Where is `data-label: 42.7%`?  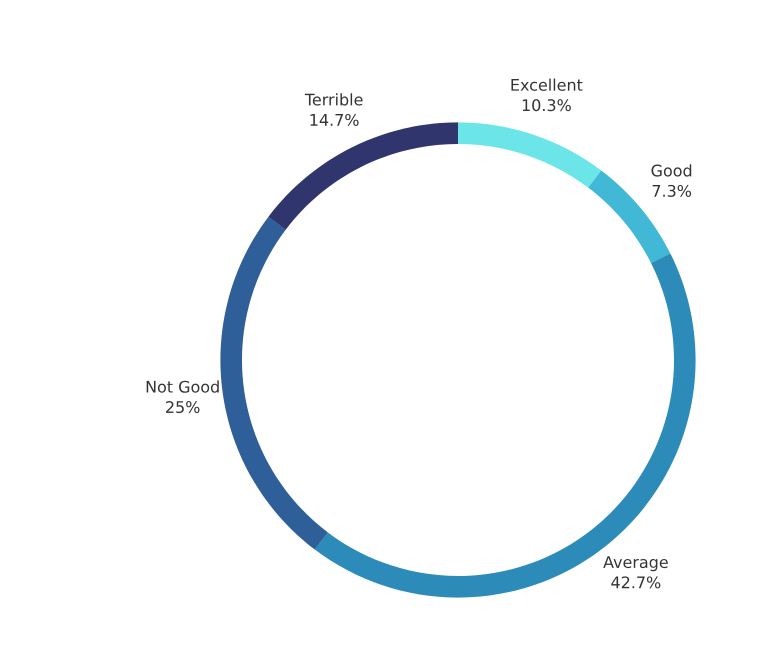
data-label: 42.7% is located at coordinates (635, 582).